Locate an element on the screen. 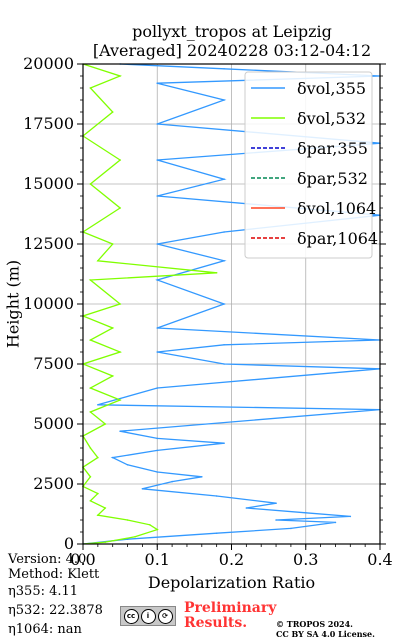  results-text: Results. is located at coordinates (216, 623).